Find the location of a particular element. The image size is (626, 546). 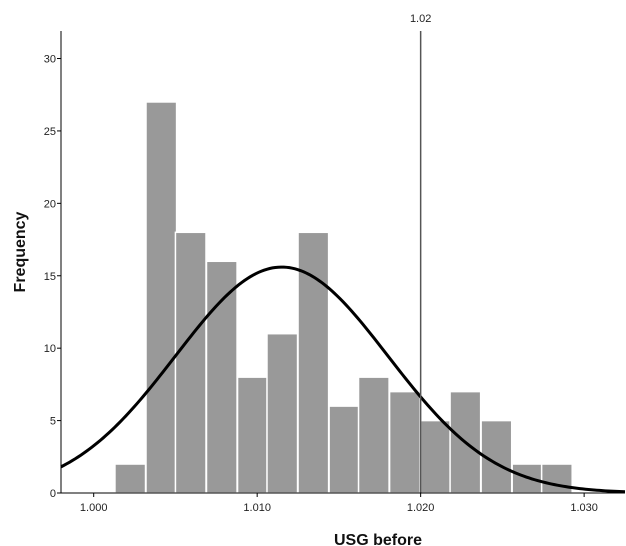

x-tick-label: 1.010 is located at coordinates (257, 508).